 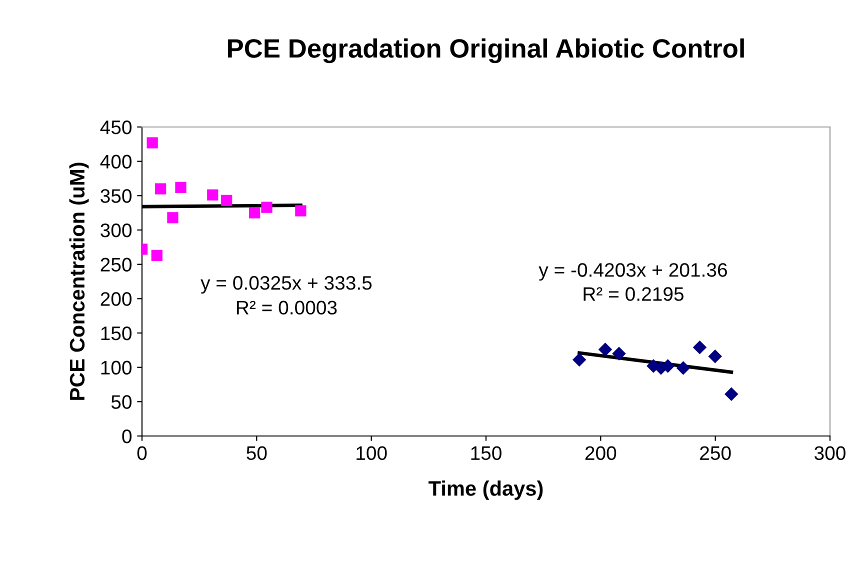 What do you see at coordinates (286, 285) in the screenshot?
I see `annotation: y = 0.0325x + 333.5` at bounding box center [286, 285].